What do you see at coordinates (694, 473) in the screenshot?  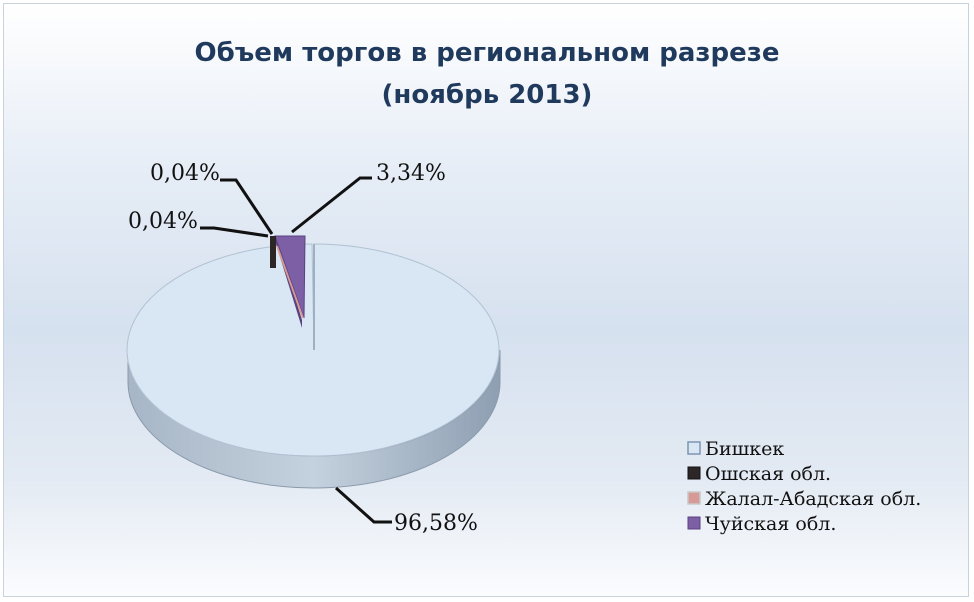 I see `legend-swatch-osh` at bounding box center [694, 473].